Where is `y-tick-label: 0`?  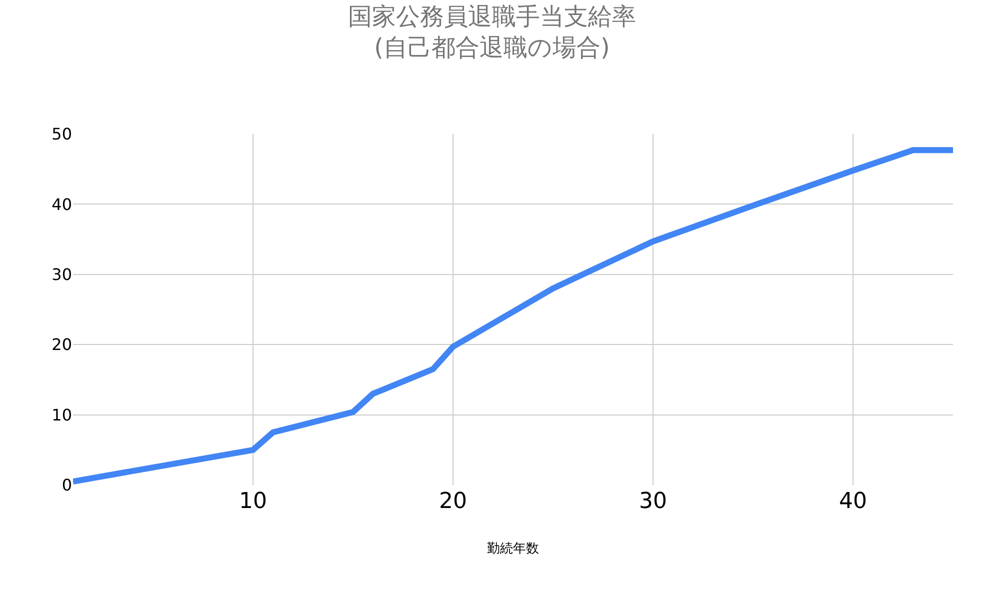 y-tick-label: 0 is located at coordinates (67, 485).